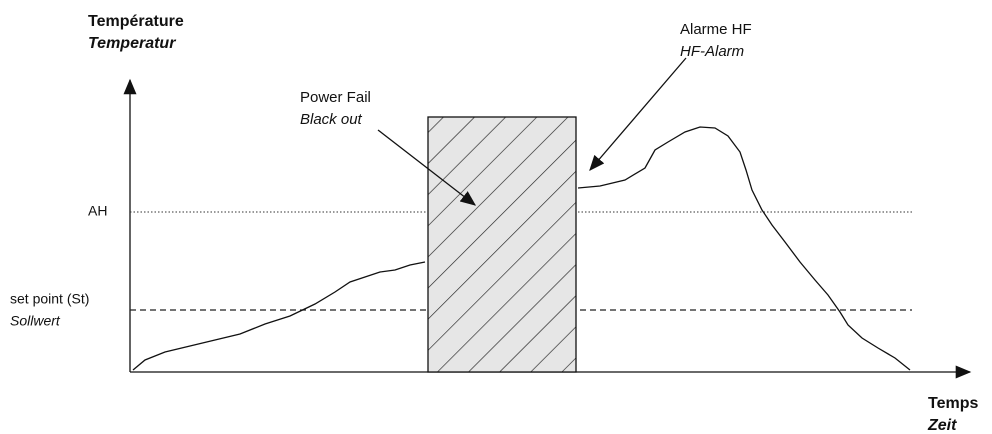 Image resolution: width=992 pixels, height=434 pixels. I want to click on x-axis-label: Temps, so click(953, 403).